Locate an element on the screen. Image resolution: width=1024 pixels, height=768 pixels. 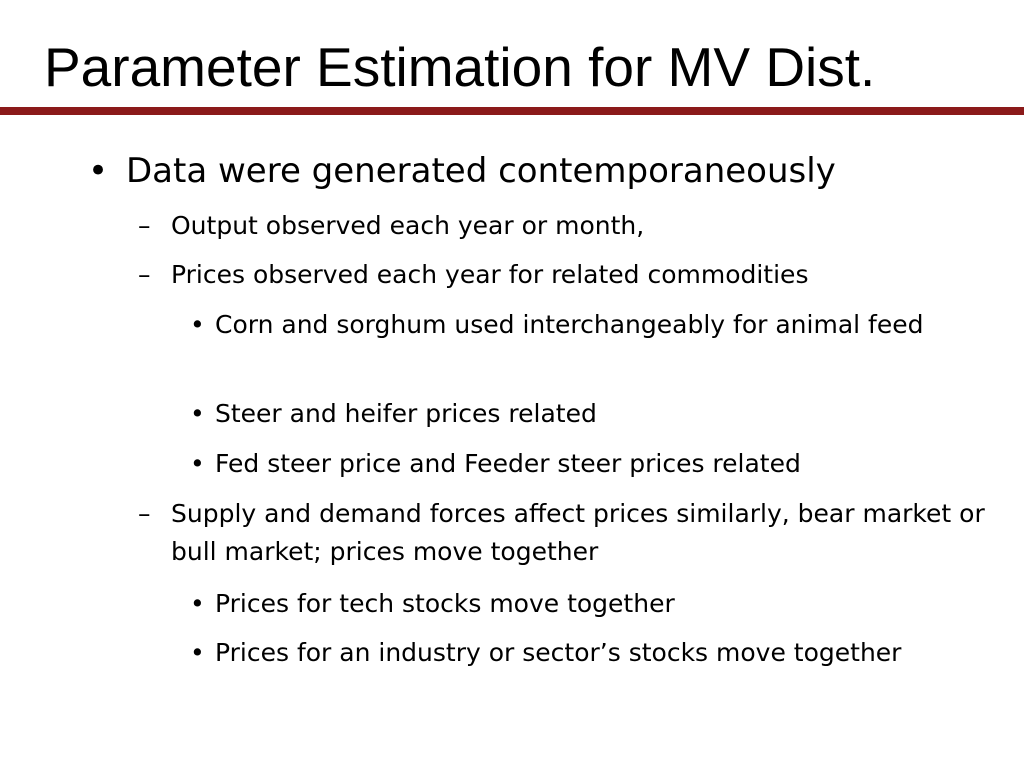
subsub-tech-stocks: • Prices for tech stocks move together is located at coordinates (597, 604).